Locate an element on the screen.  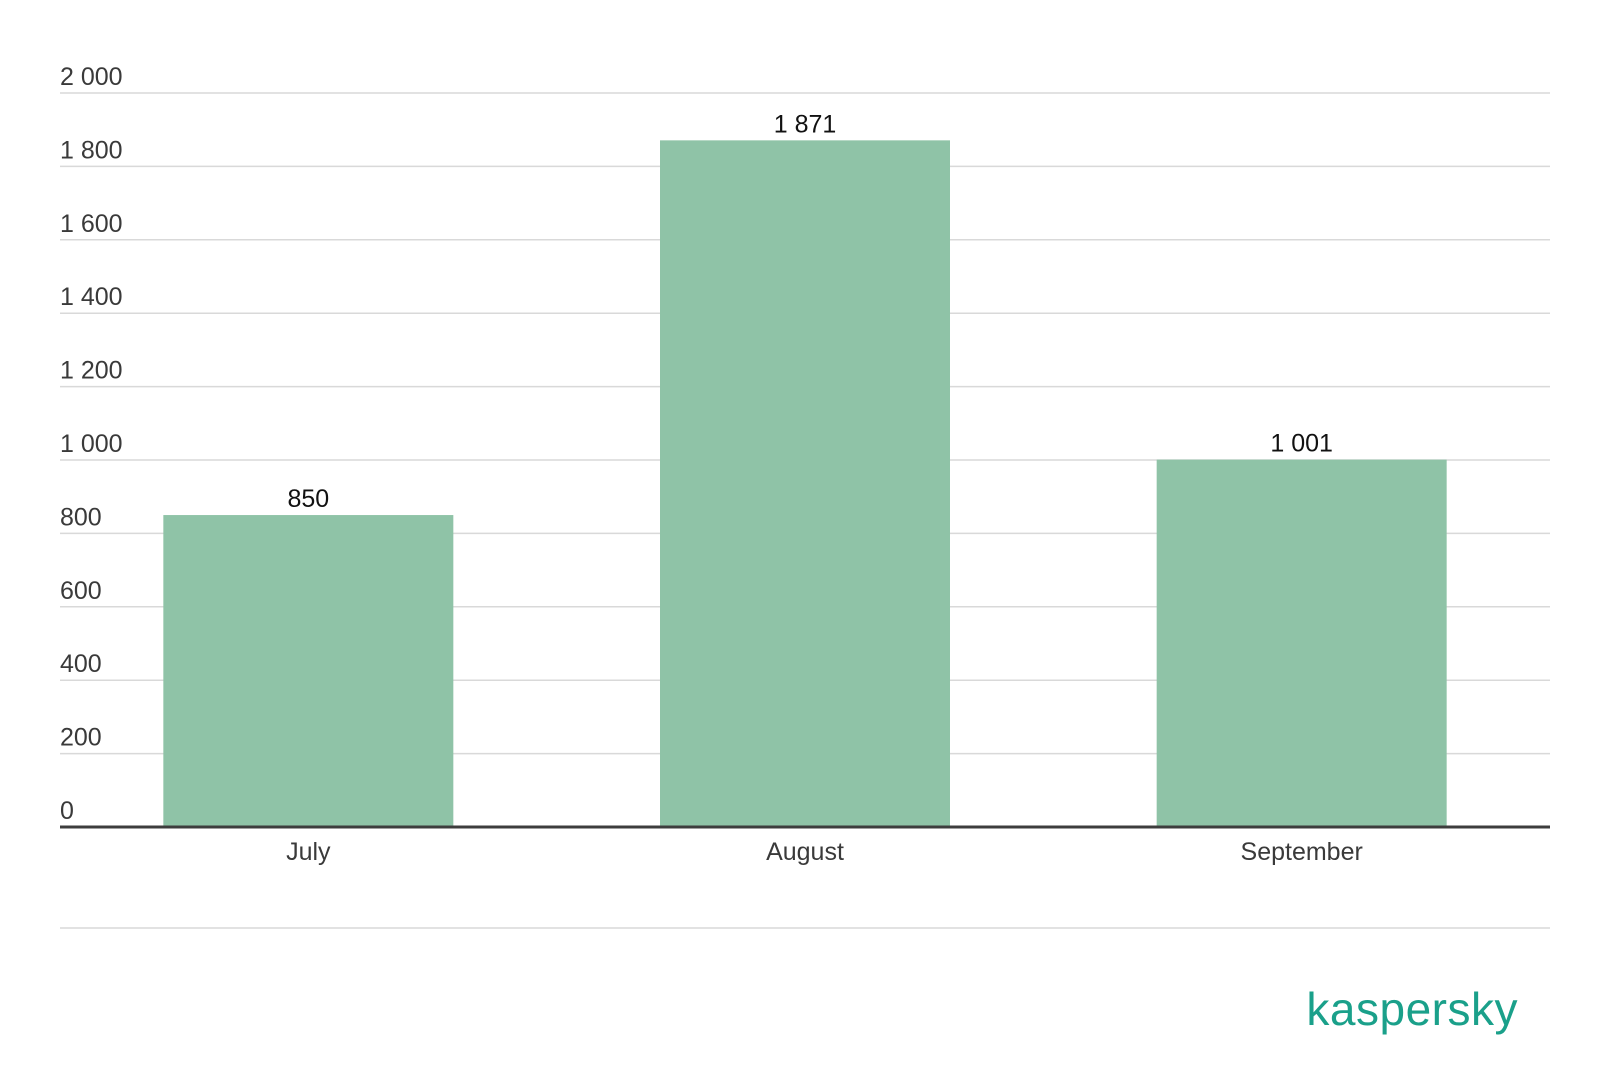
y-tick-label: 800 is located at coordinates (81, 517).